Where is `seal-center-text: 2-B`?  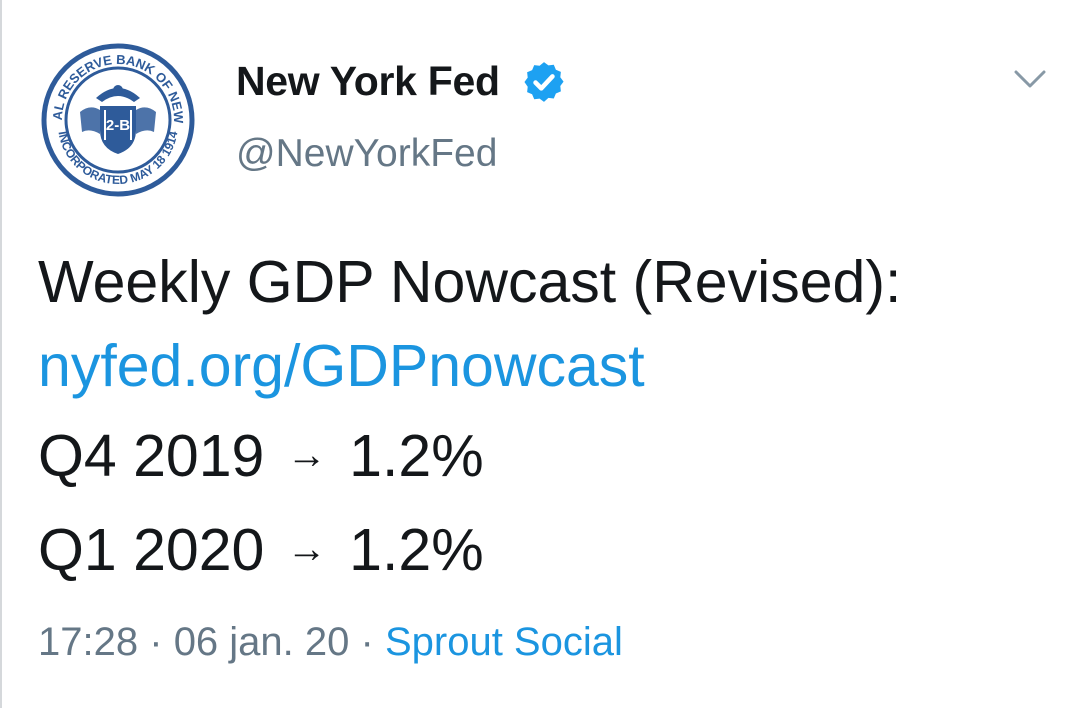 seal-center-text: 2-B is located at coordinates (118, 125).